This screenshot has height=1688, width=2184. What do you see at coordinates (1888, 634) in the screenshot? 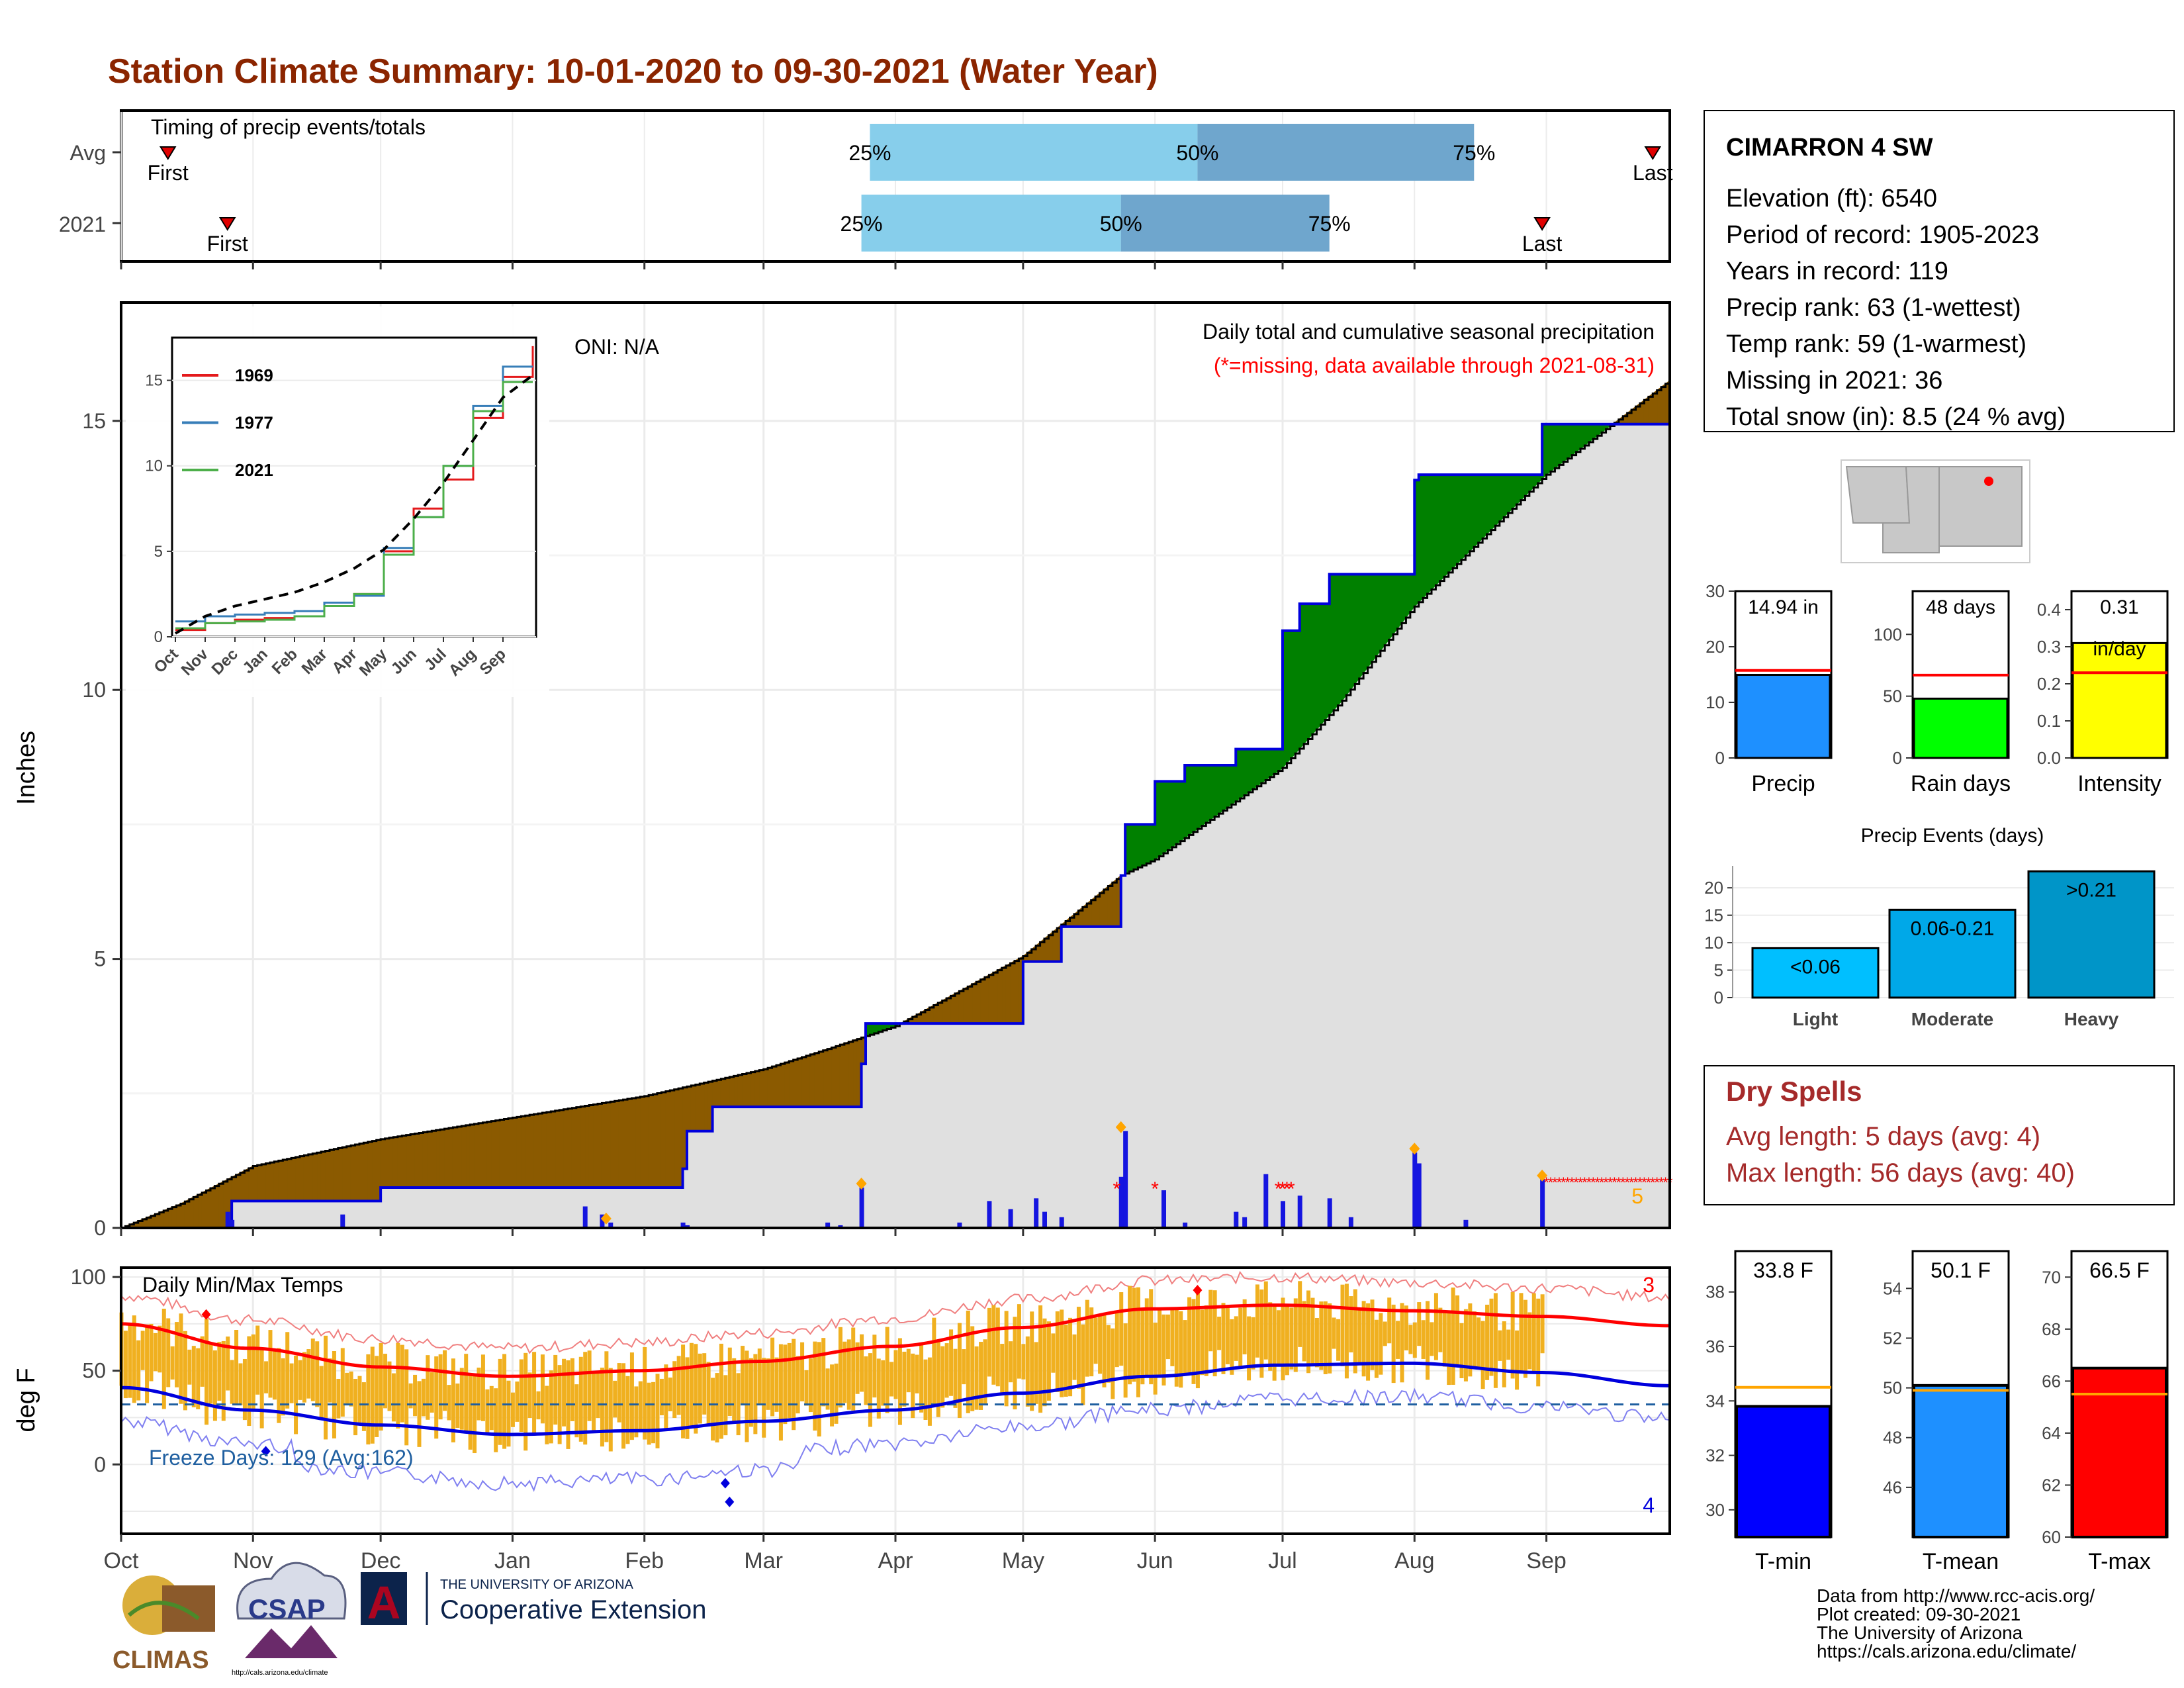
I see `summary-bar-y-tick-label: 100` at bounding box center [1888, 634].